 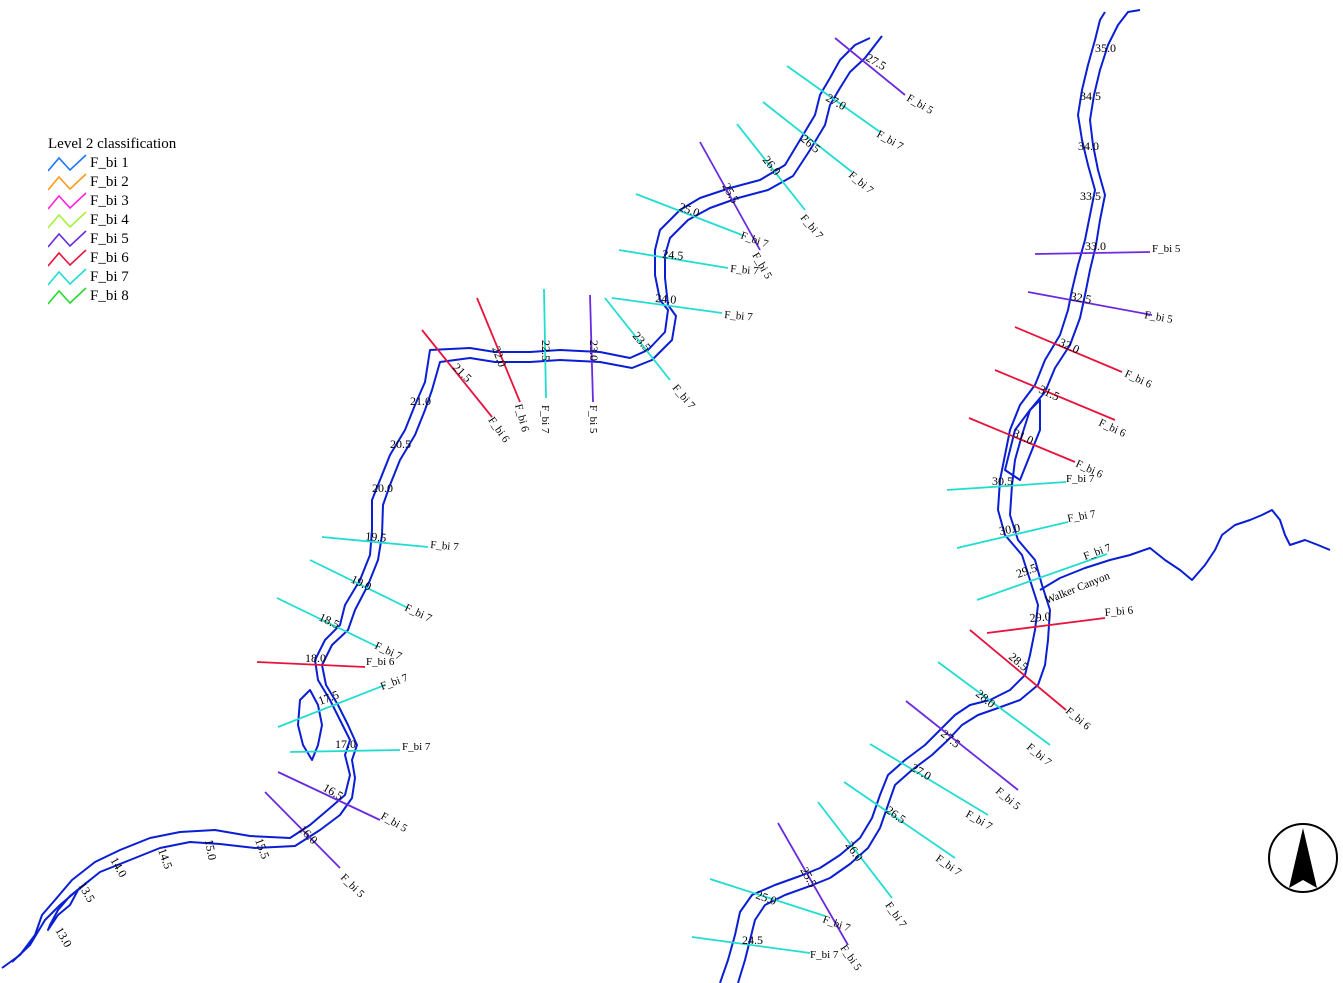 I want to click on river-km-label: 30.5, so click(x=1002, y=481).